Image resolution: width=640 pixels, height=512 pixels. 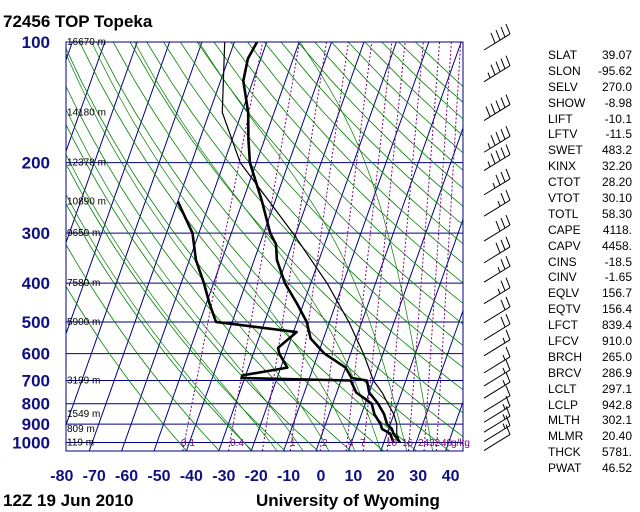 I want to click on index-row-show: SHOW -8.98, so click(x=590, y=104).